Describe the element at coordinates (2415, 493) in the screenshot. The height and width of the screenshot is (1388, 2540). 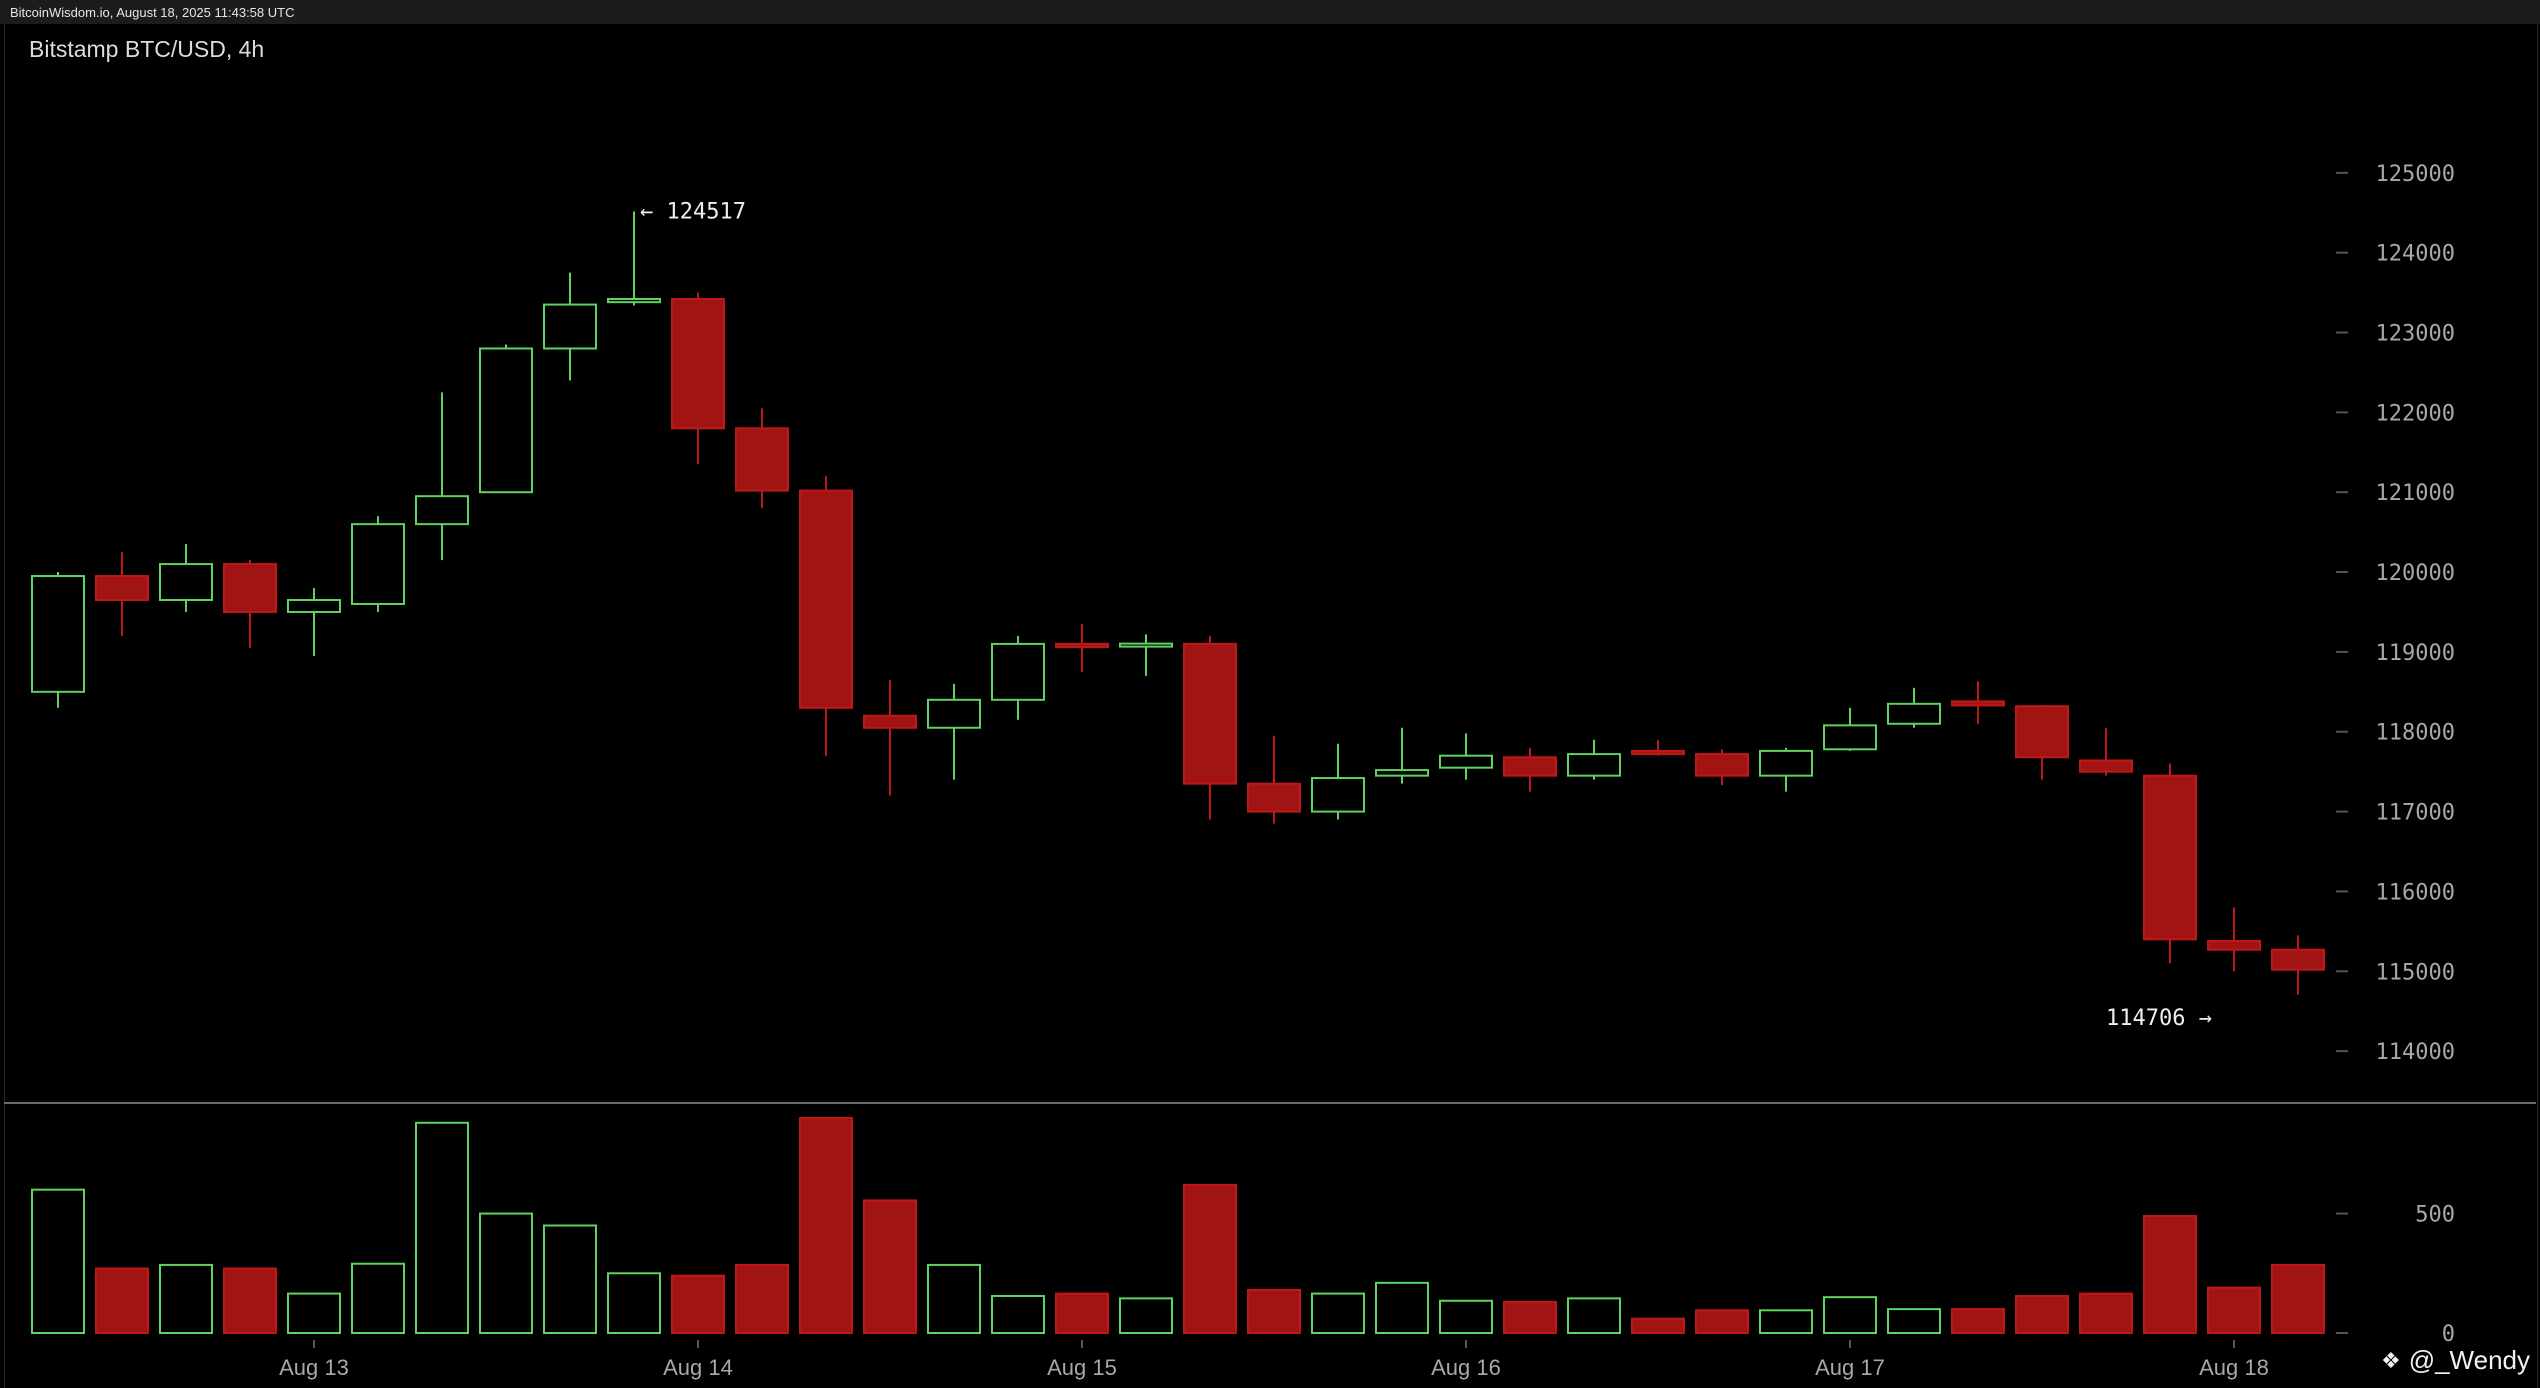
I see `price-tick-label: 121000` at that location.